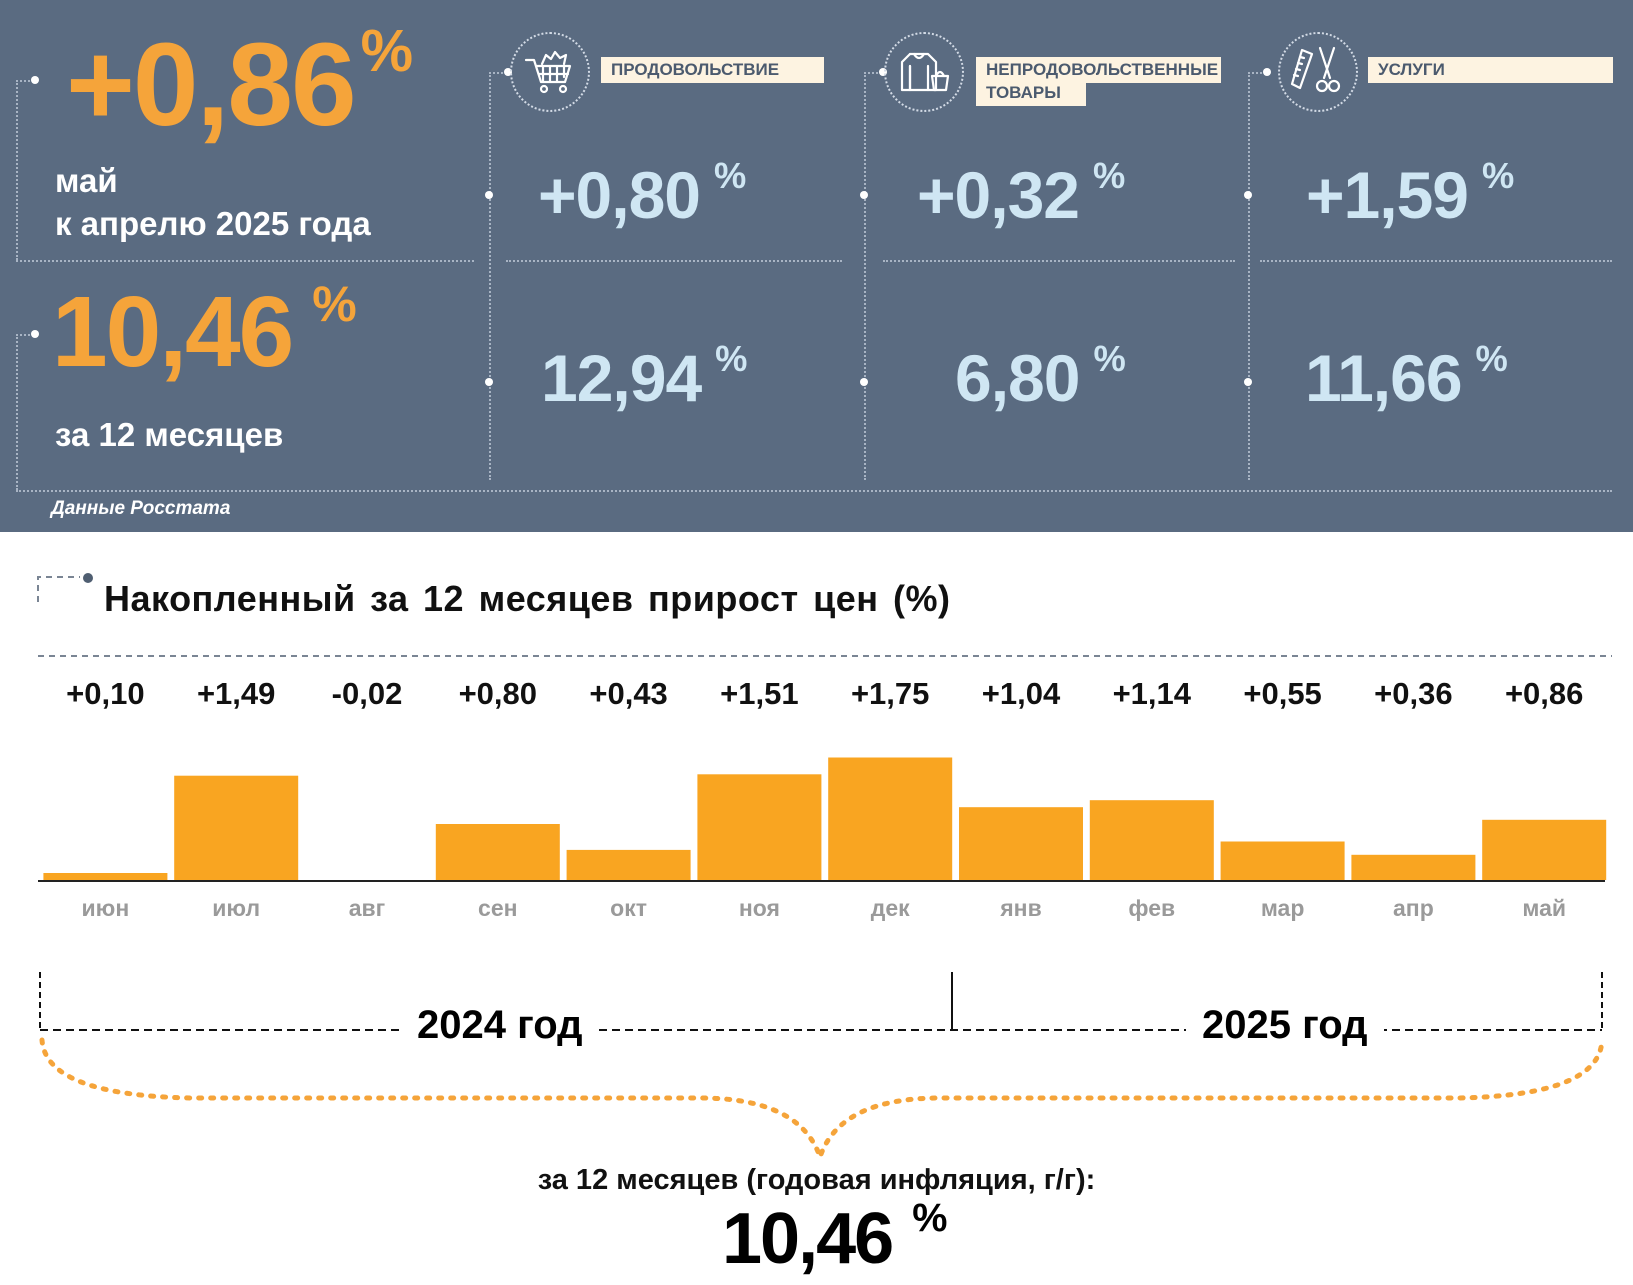 The image size is (1633, 1285). What do you see at coordinates (759, 908) in the screenshot?
I see `month-label-ноя: ноя` at bounding box center [759, 908].